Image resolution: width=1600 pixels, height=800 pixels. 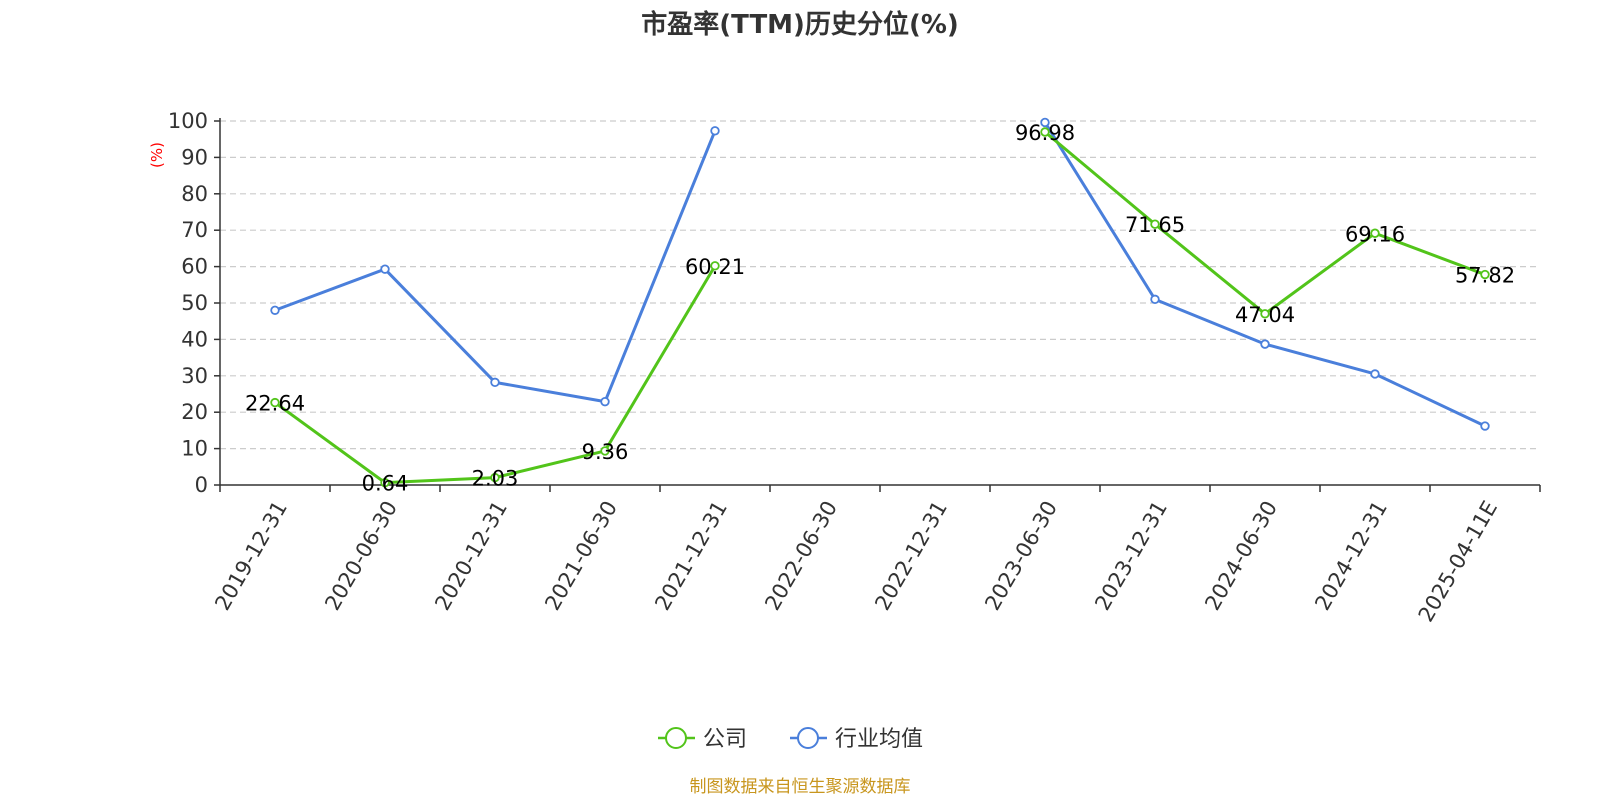 I want to click on x-tick-label: 2021-12-31, so click(x=691, y=556).